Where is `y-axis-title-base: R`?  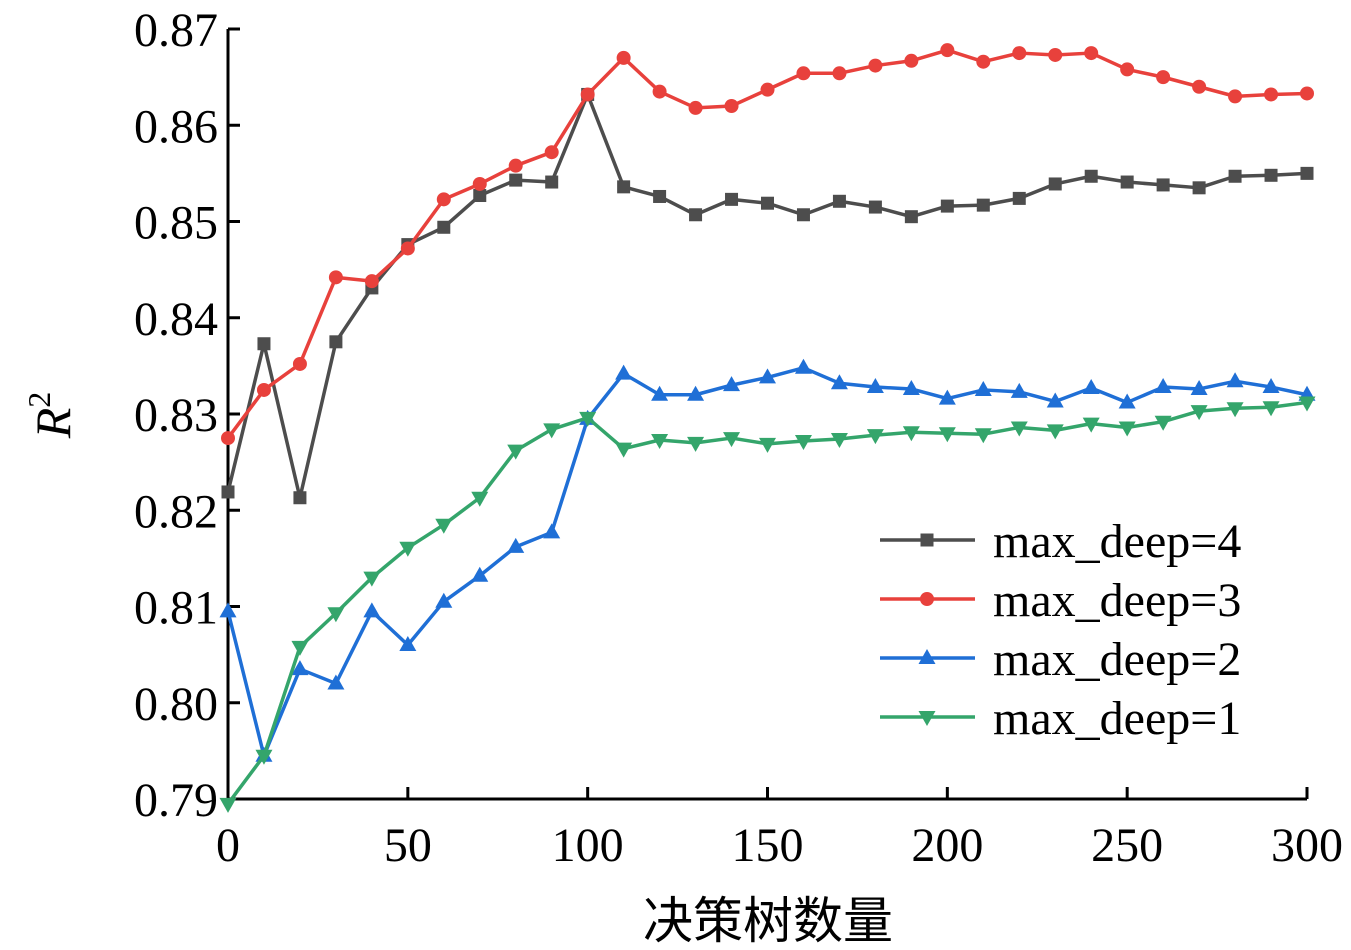 y-axis-title-base: R is located at coordinates (53, 424).